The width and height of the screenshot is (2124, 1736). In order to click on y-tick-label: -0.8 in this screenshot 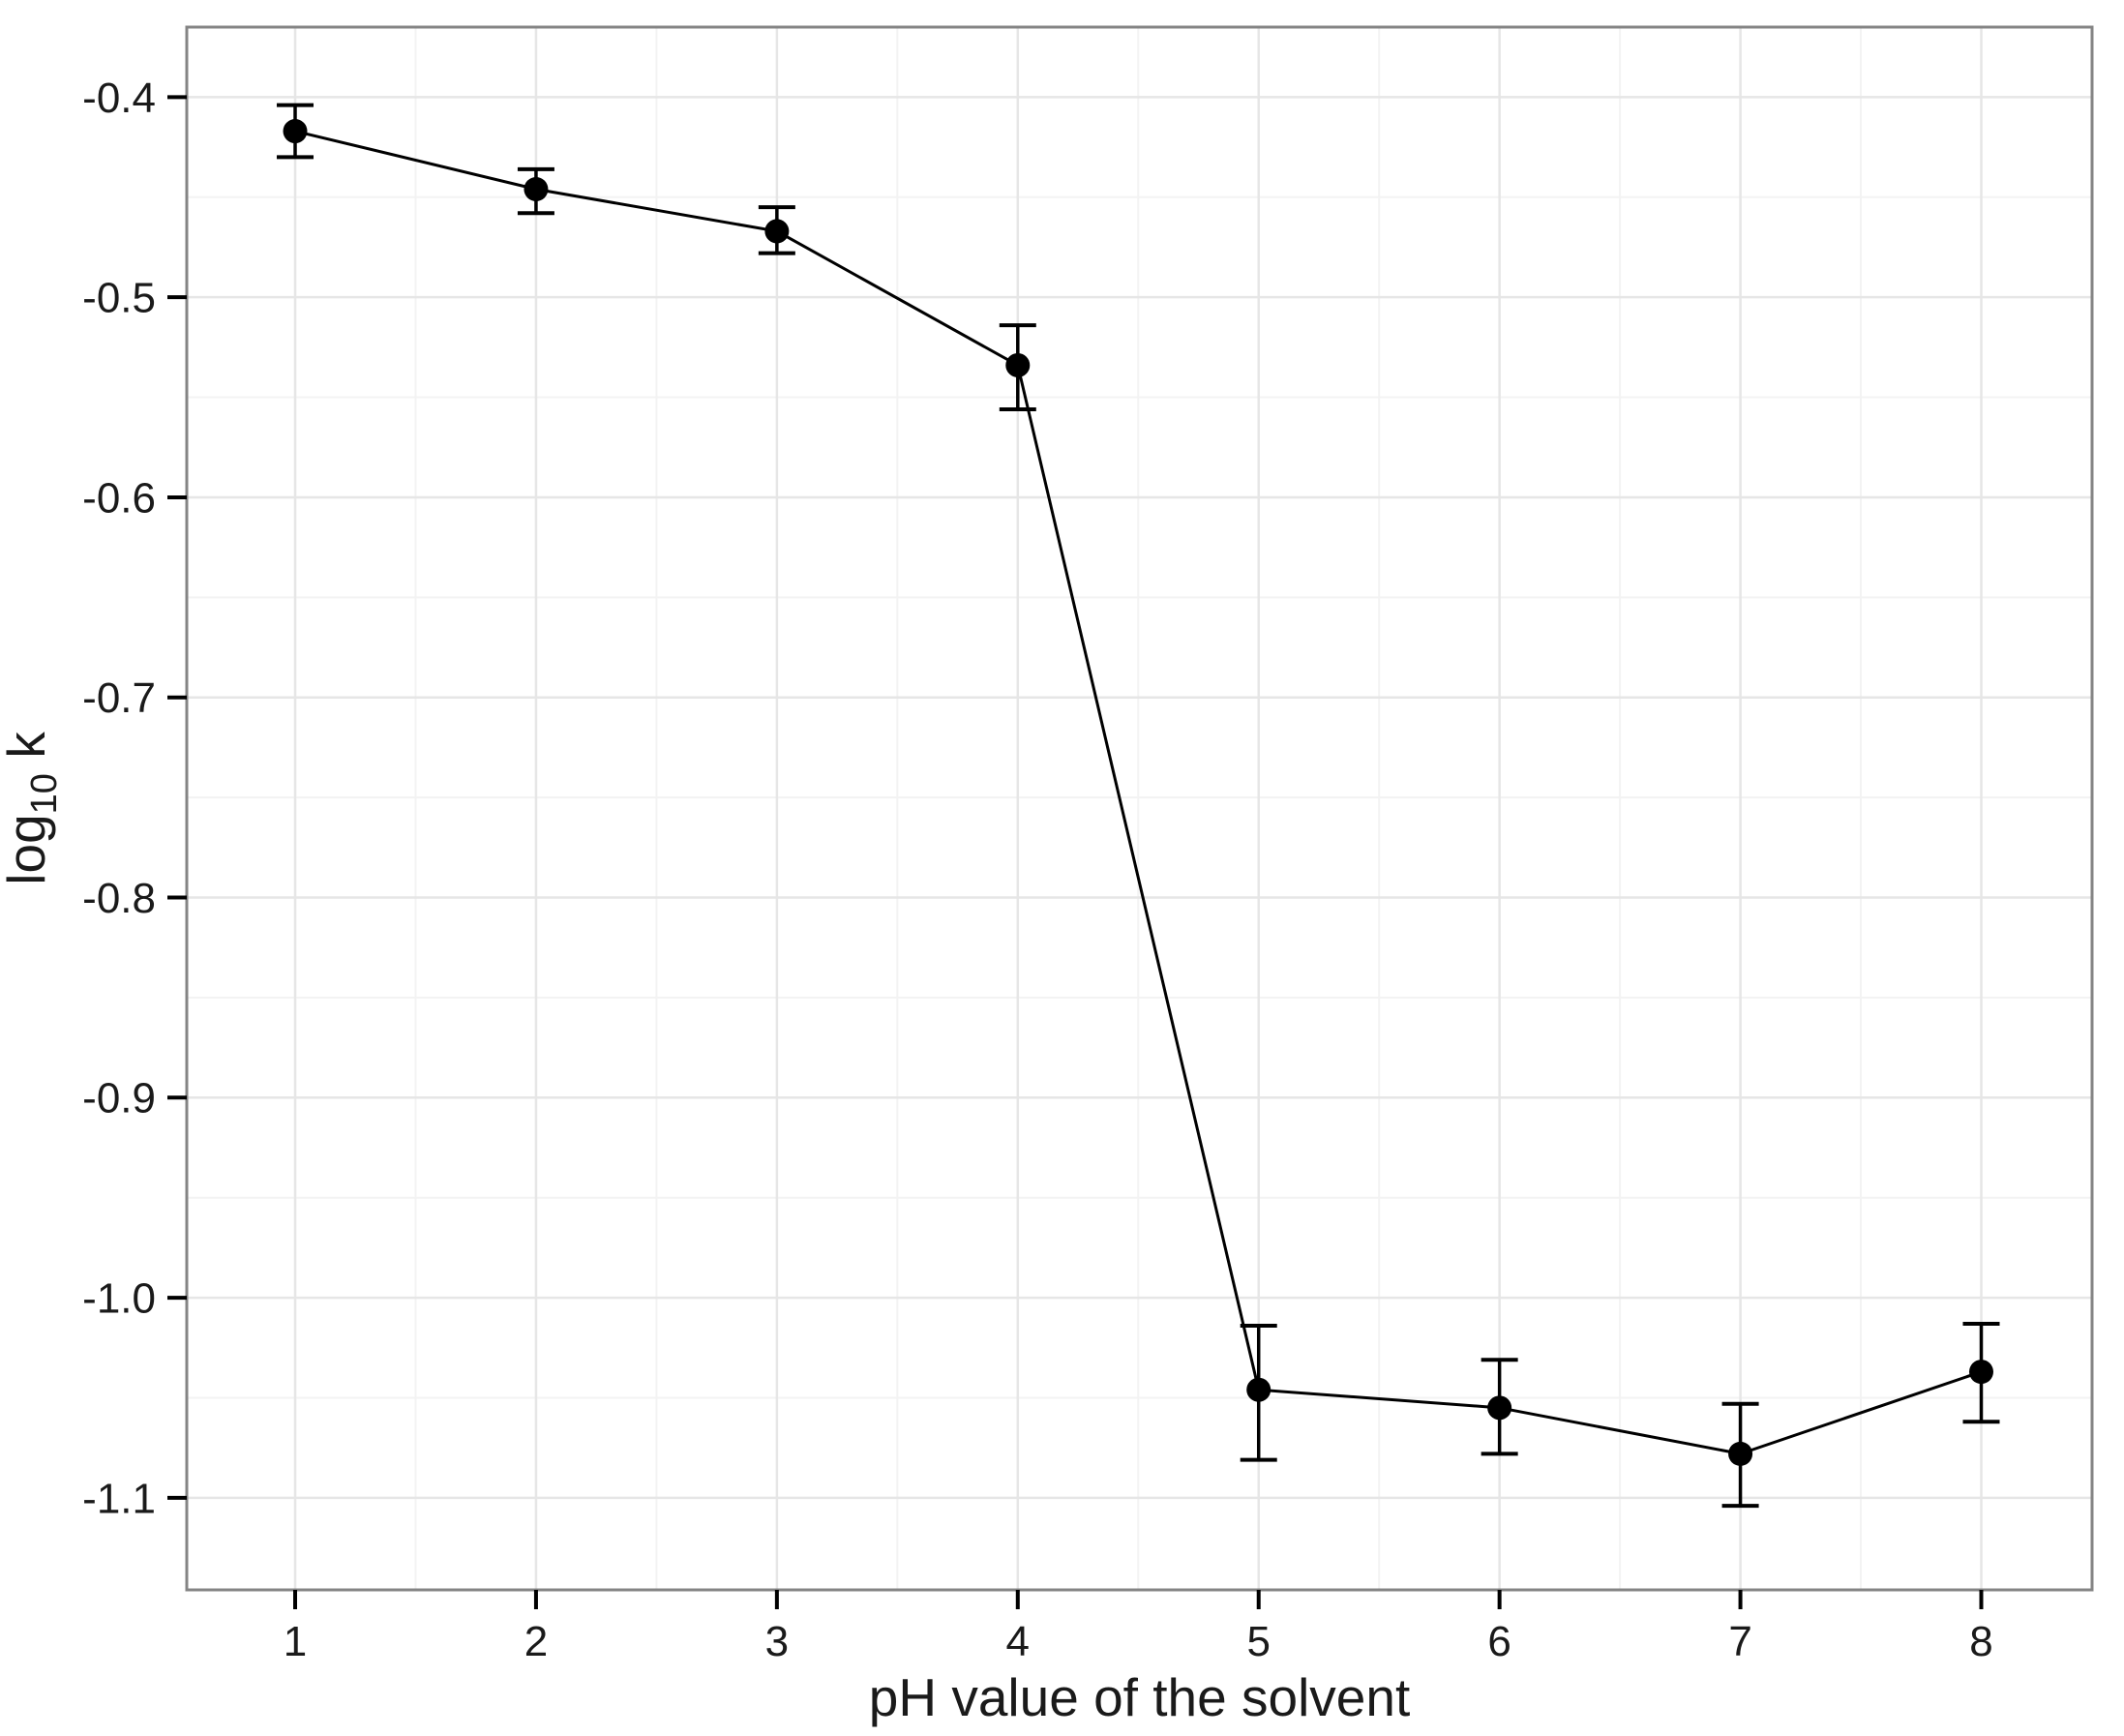, I will do `click(119, 898)`.